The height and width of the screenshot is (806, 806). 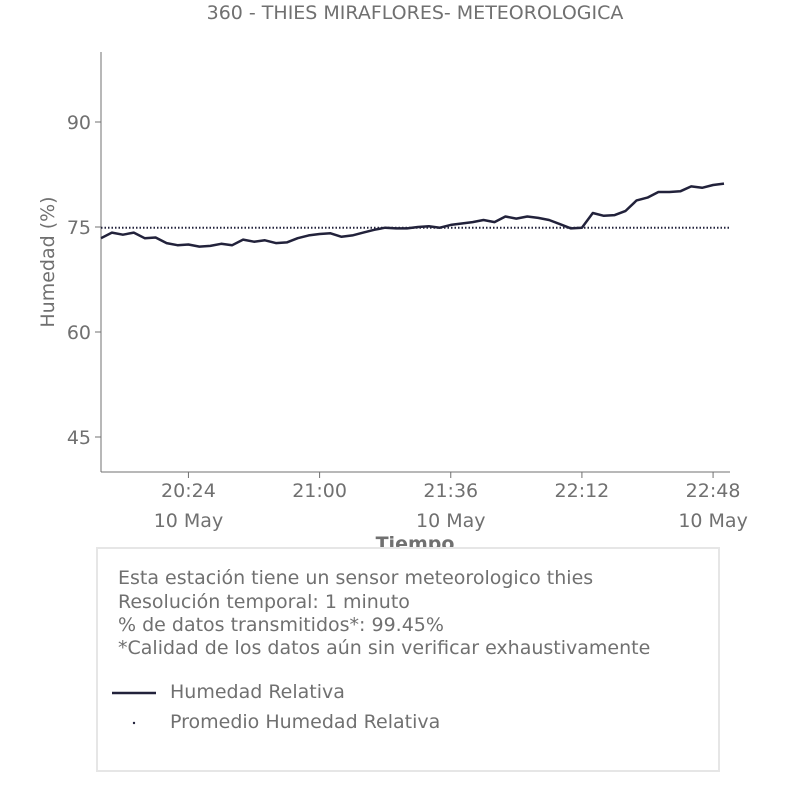 What do you see at coordinates (415, 13) in the screenshot?
I see `chart-title: 360 - THIES MIRAFLORES- METEOROLOGICA` at bounding box center [415, 13].